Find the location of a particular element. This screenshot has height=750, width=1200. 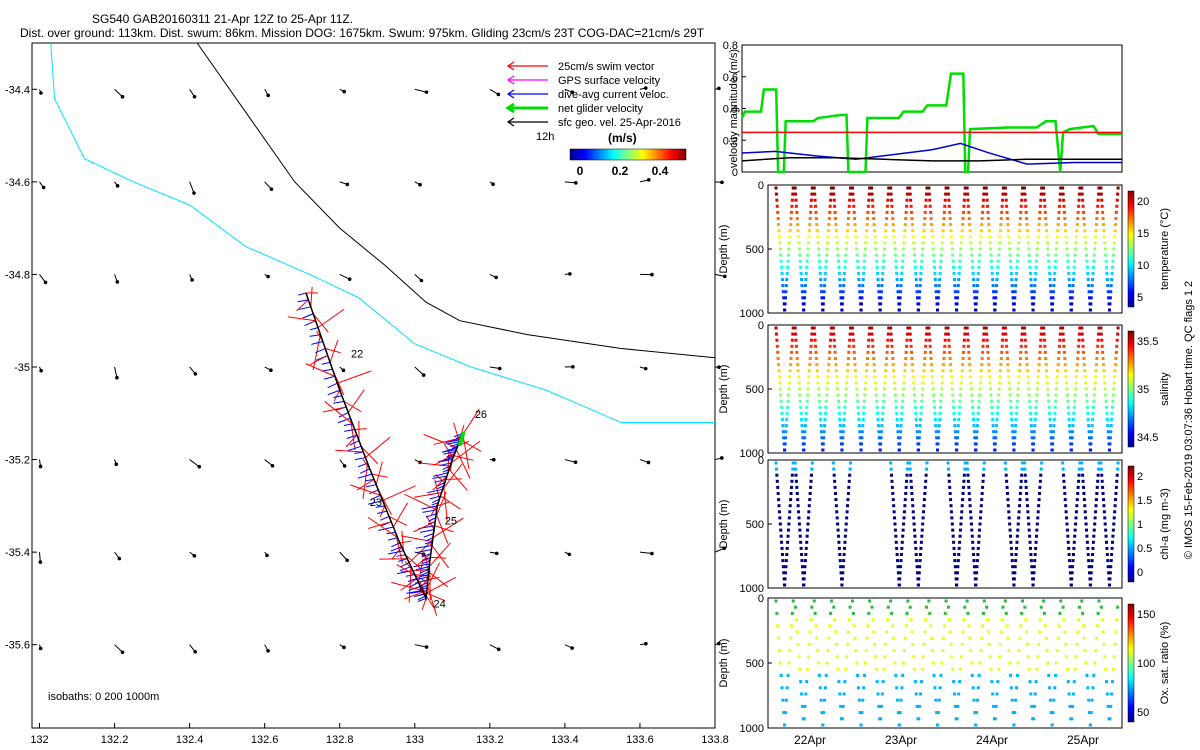

geo-velocity-arrow is located at coordinates (192, 187).